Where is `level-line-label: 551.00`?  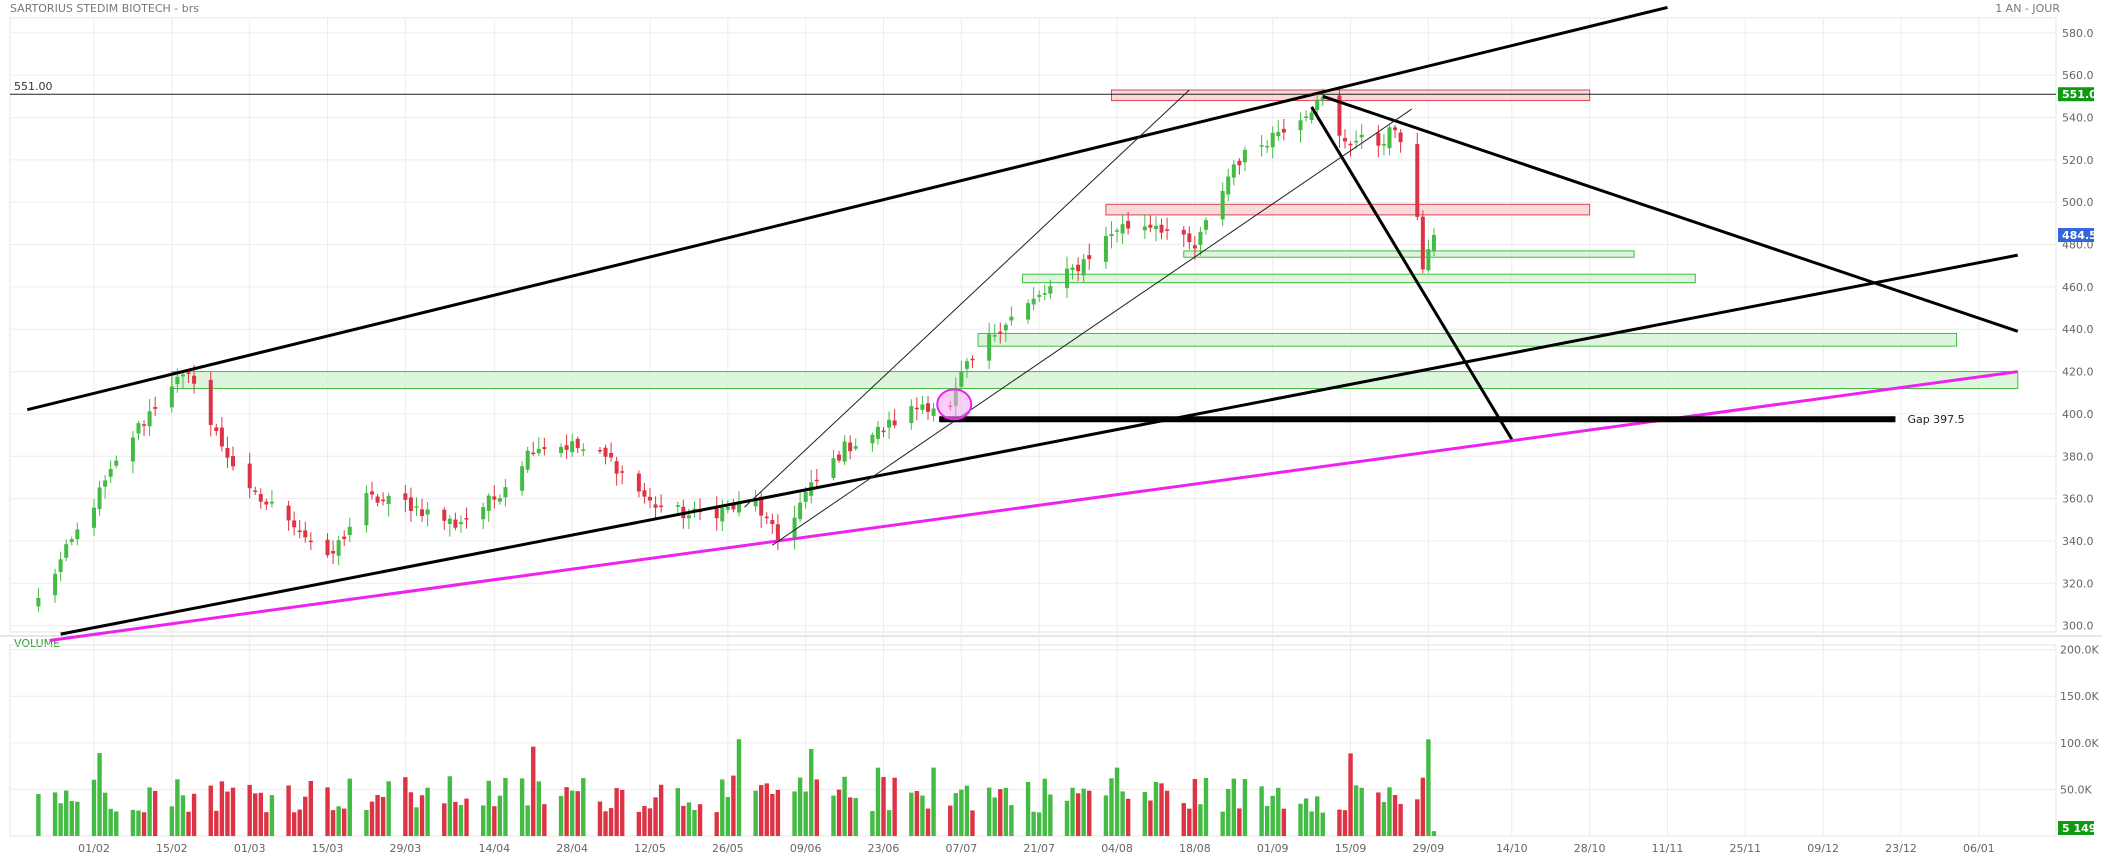
level-line-label: 551.00 is located at coordinates (33, 86).